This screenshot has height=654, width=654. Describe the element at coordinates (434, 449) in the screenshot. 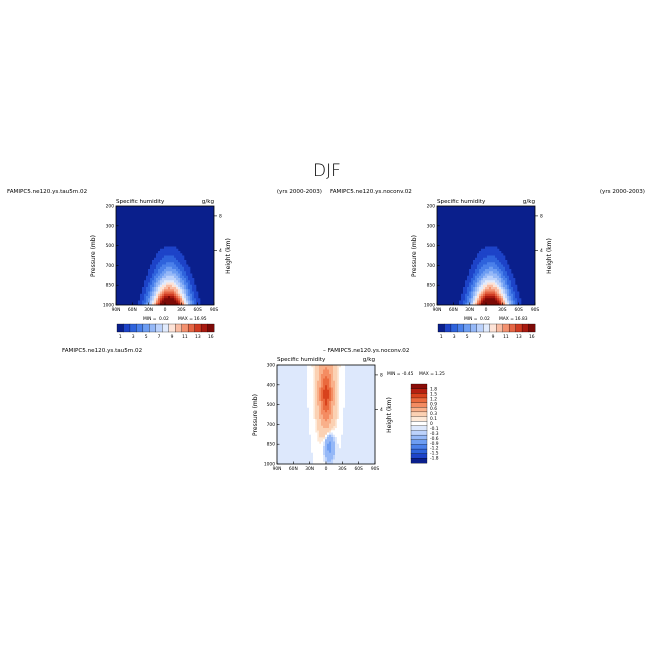

I see `colorbar-label: -1.2` at that location.